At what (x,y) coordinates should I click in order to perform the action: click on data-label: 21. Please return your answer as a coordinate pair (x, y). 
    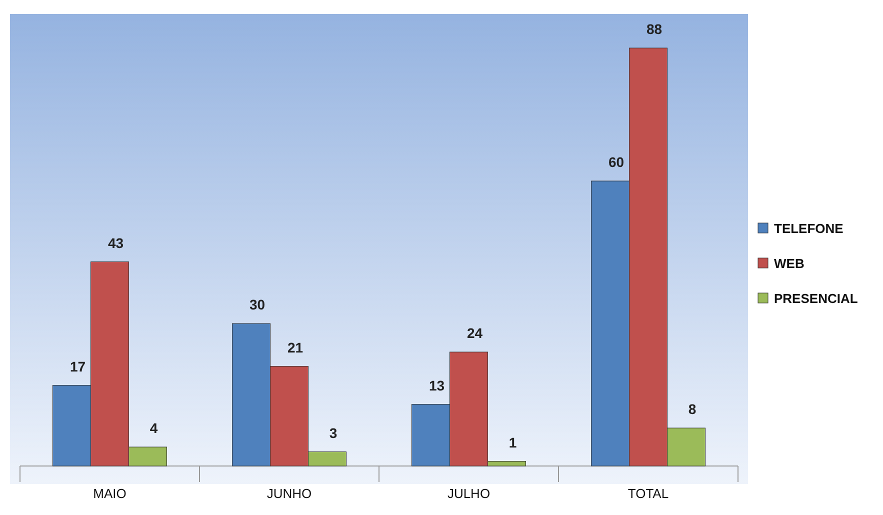
    Looking at the image, I should click on (295, 347).